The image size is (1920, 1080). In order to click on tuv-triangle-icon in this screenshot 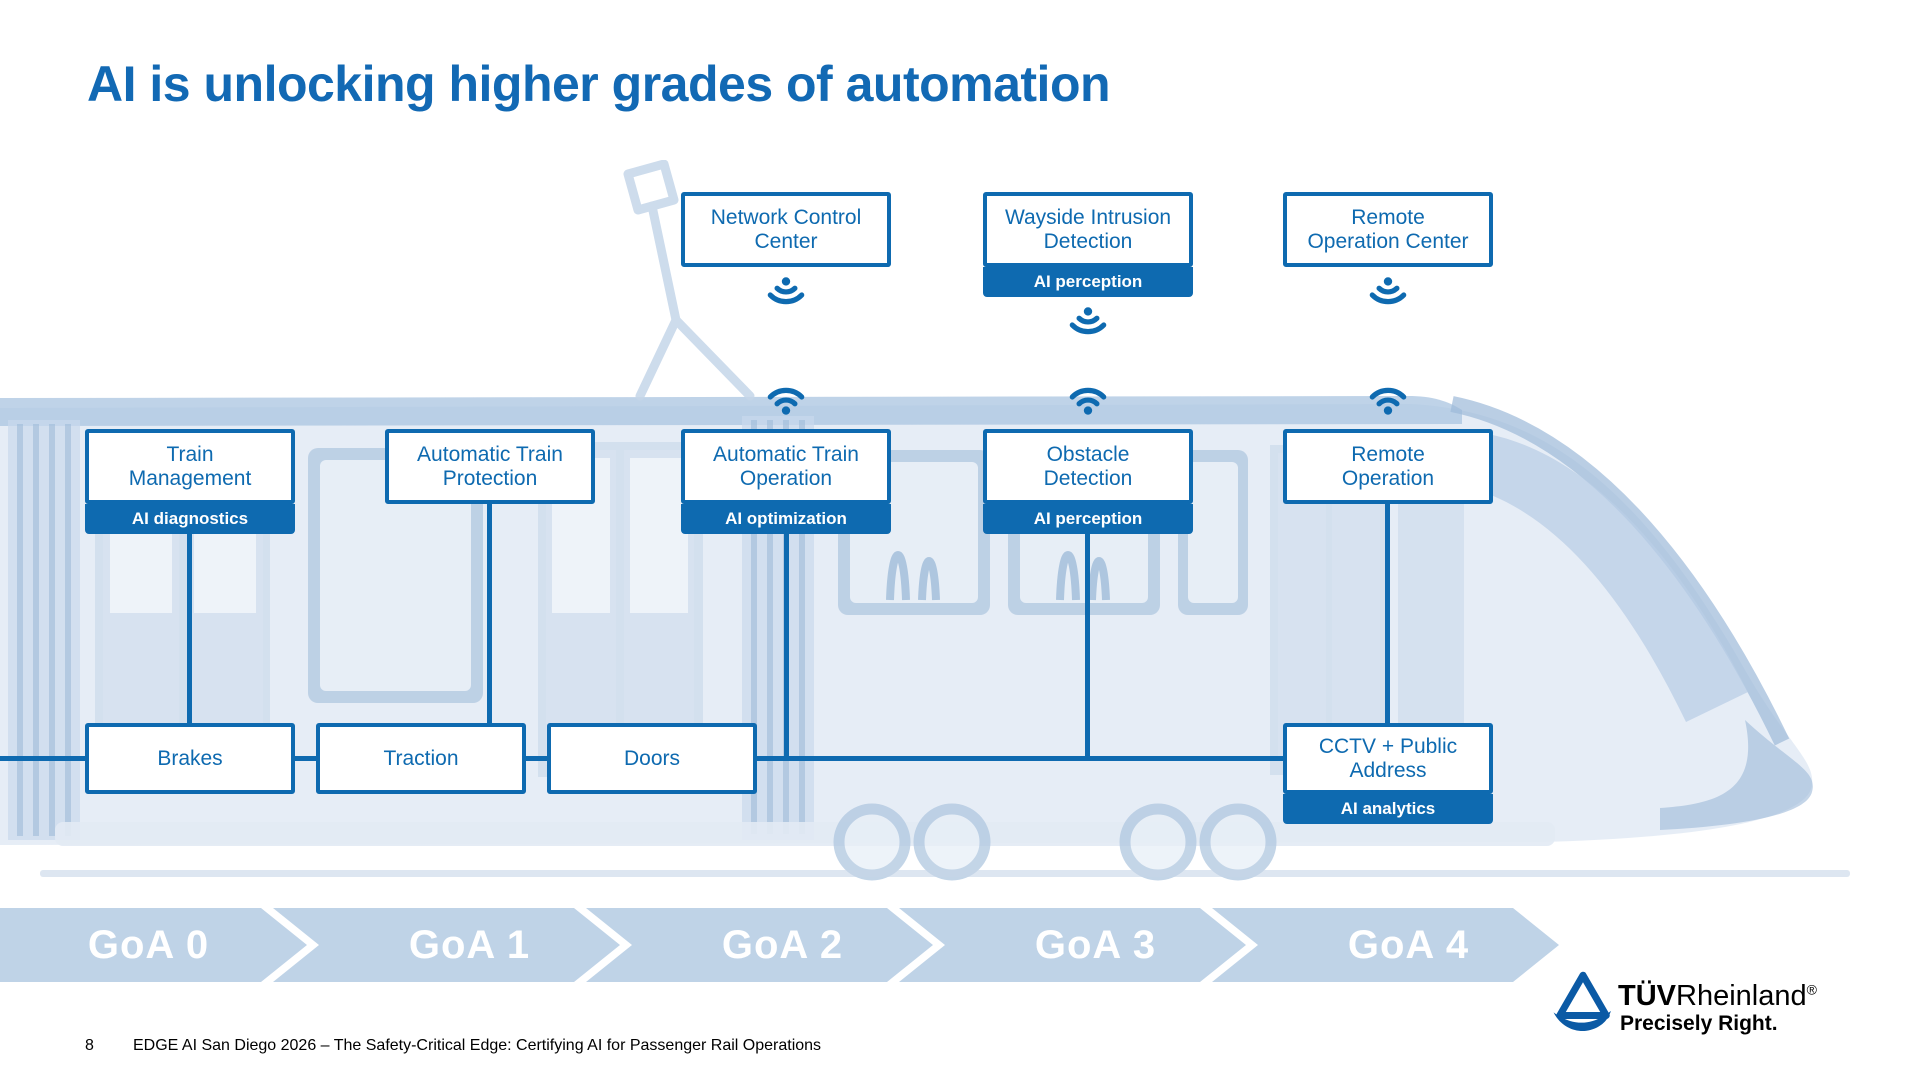, I will do `click(1582, 1001)`.